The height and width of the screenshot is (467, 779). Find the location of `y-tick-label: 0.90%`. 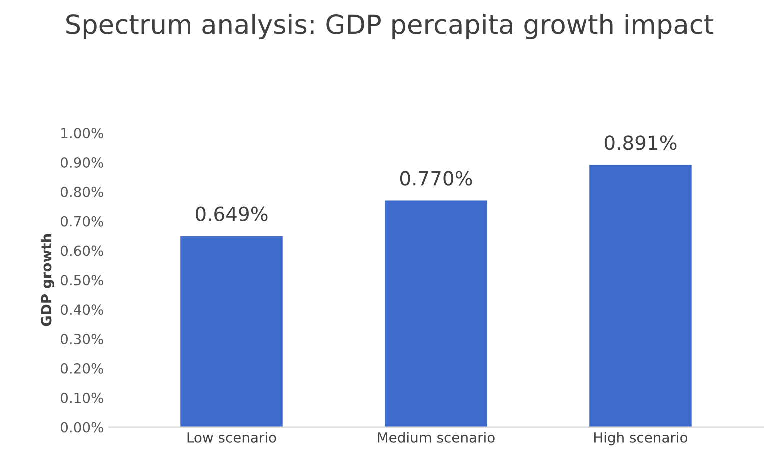

y-tick-label: 0.90% is located at coordinates (82, 162).